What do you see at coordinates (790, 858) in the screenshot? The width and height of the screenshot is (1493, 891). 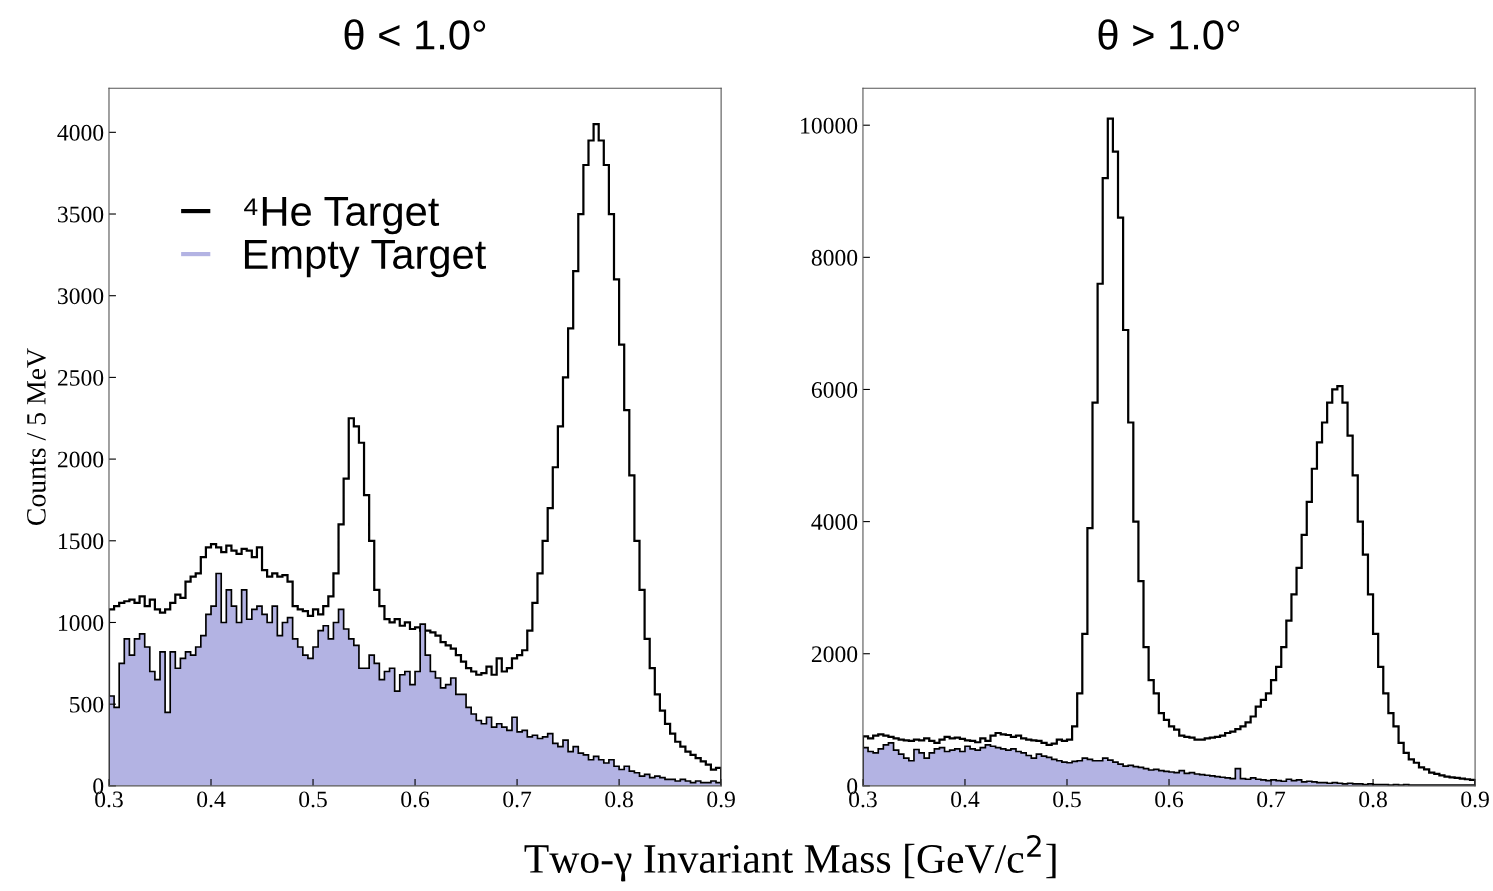 I see `x-axis-title: Two-γ Invariant Mass [GeV/c$^{2}$]` at bounding box center [790, 858].